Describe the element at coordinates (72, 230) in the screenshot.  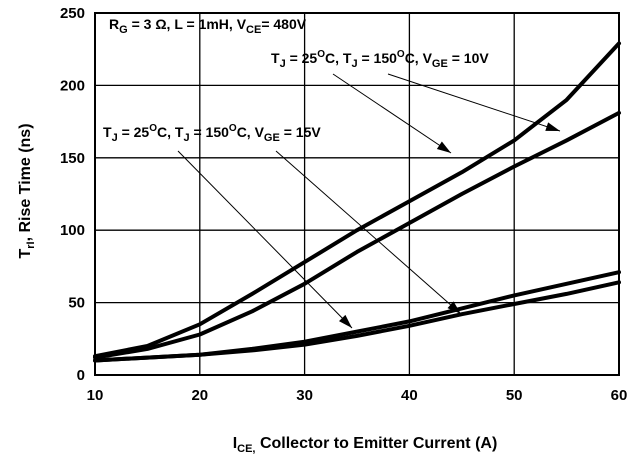
I see `y-tick-label: 100` at that location.